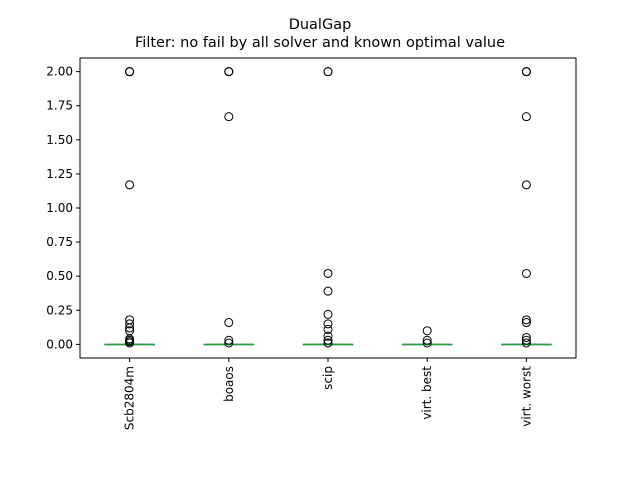 This screenshot has width=640, height=480. Describe the element at coordinates (526, 396) in the screenshot. I see `x-tick-label: virt. worst` at that location.